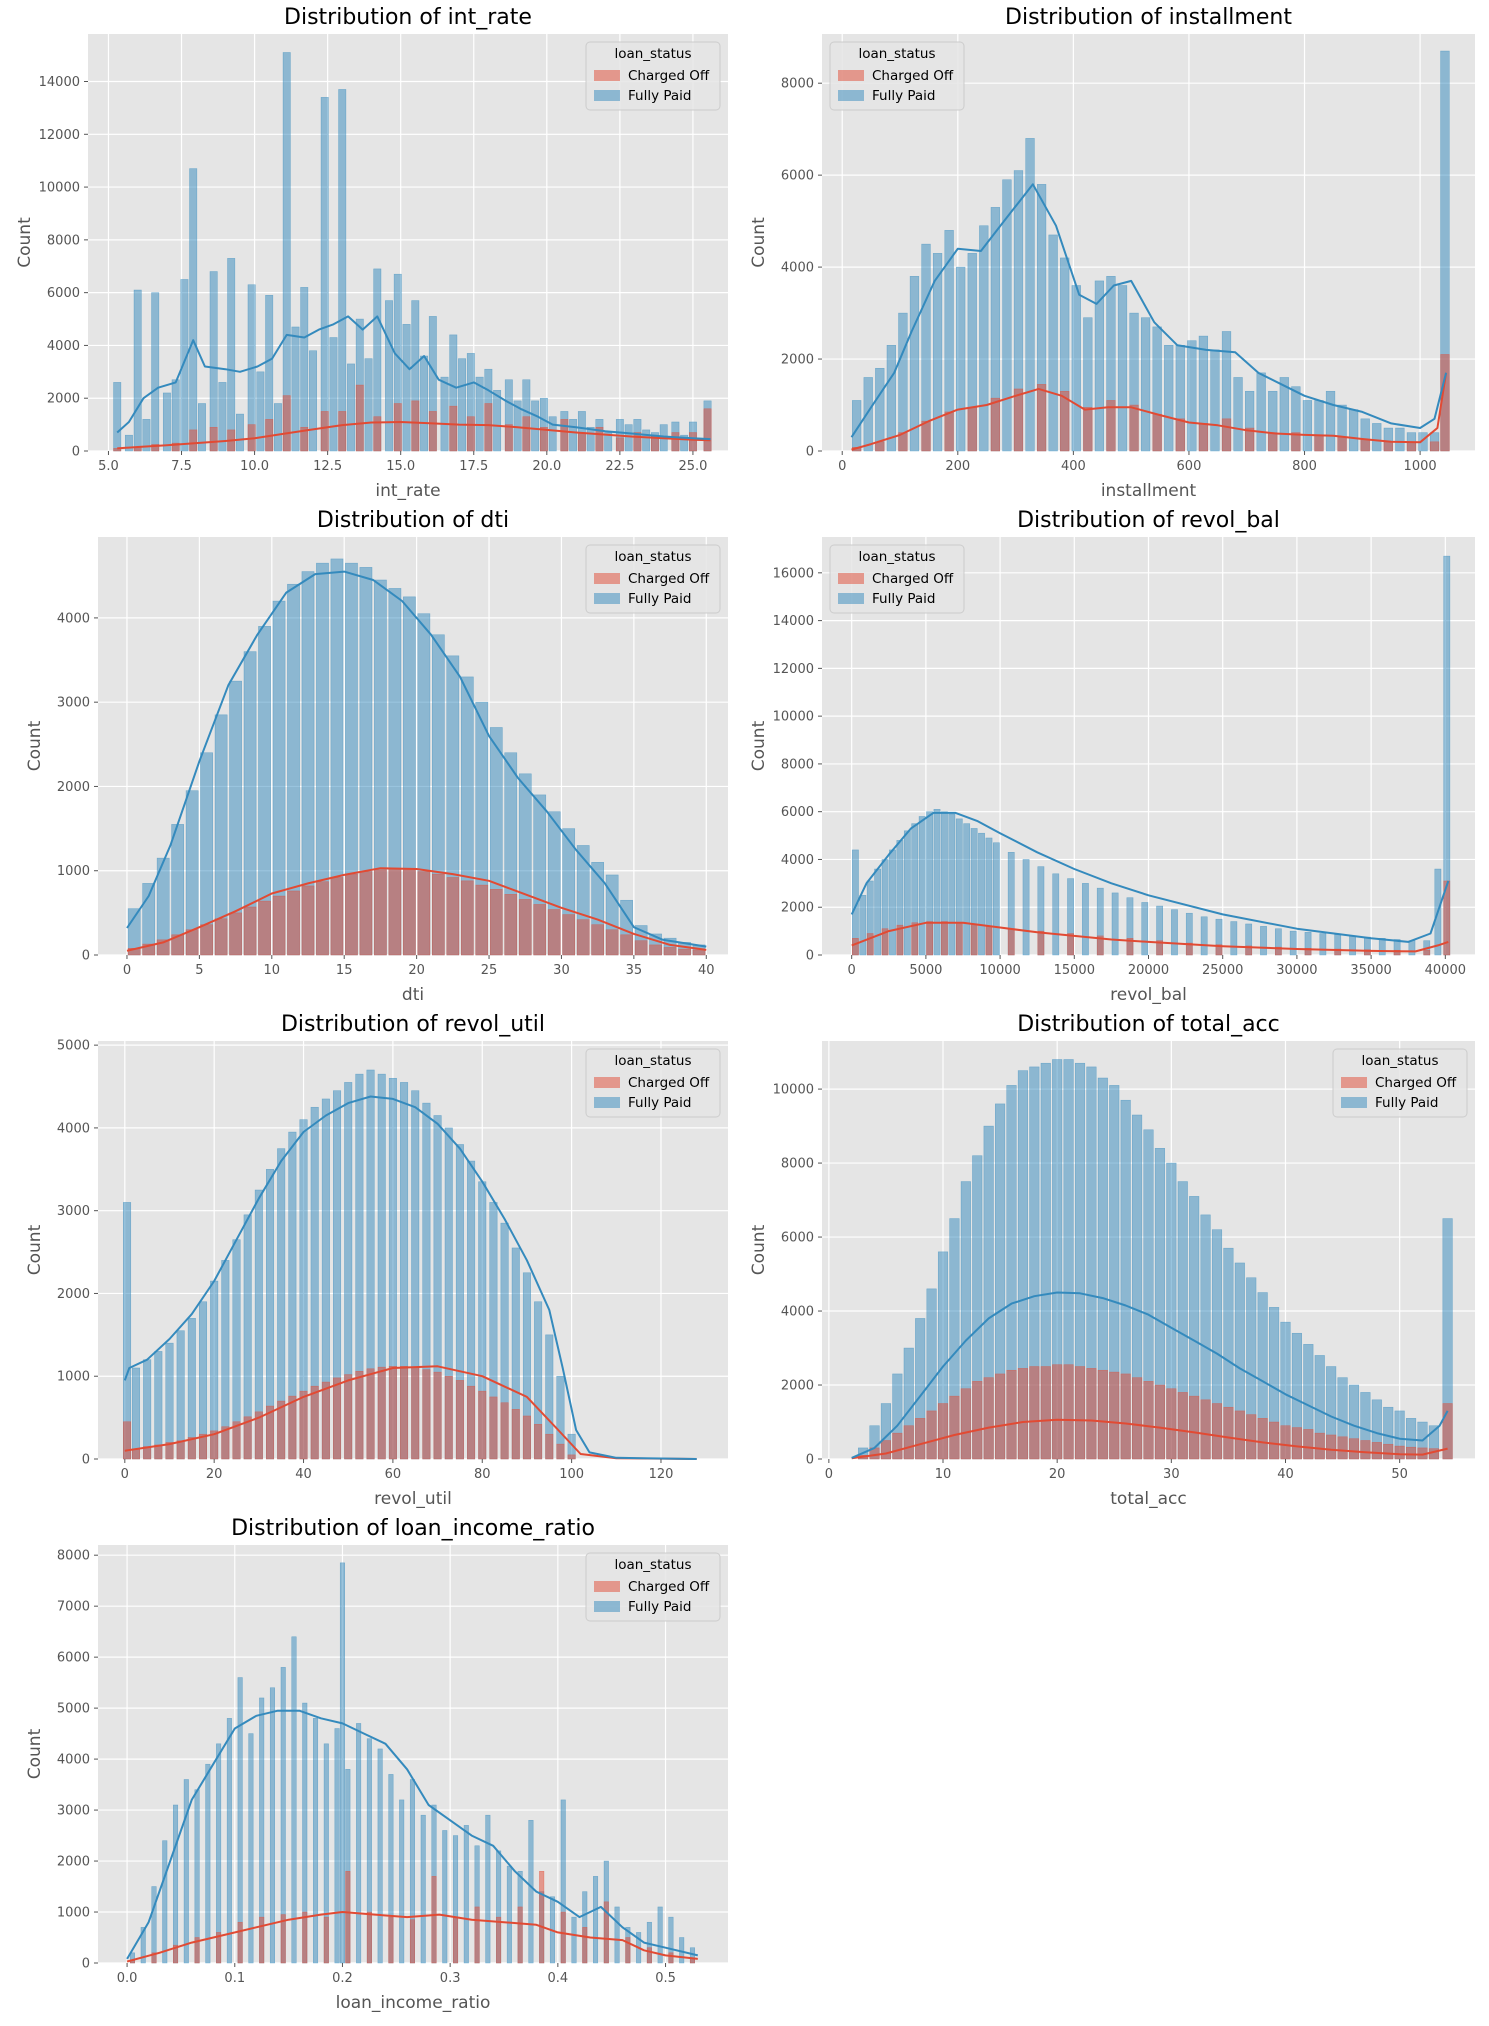  I want to click on x-tick-label: 25.0, so click(692, 466).